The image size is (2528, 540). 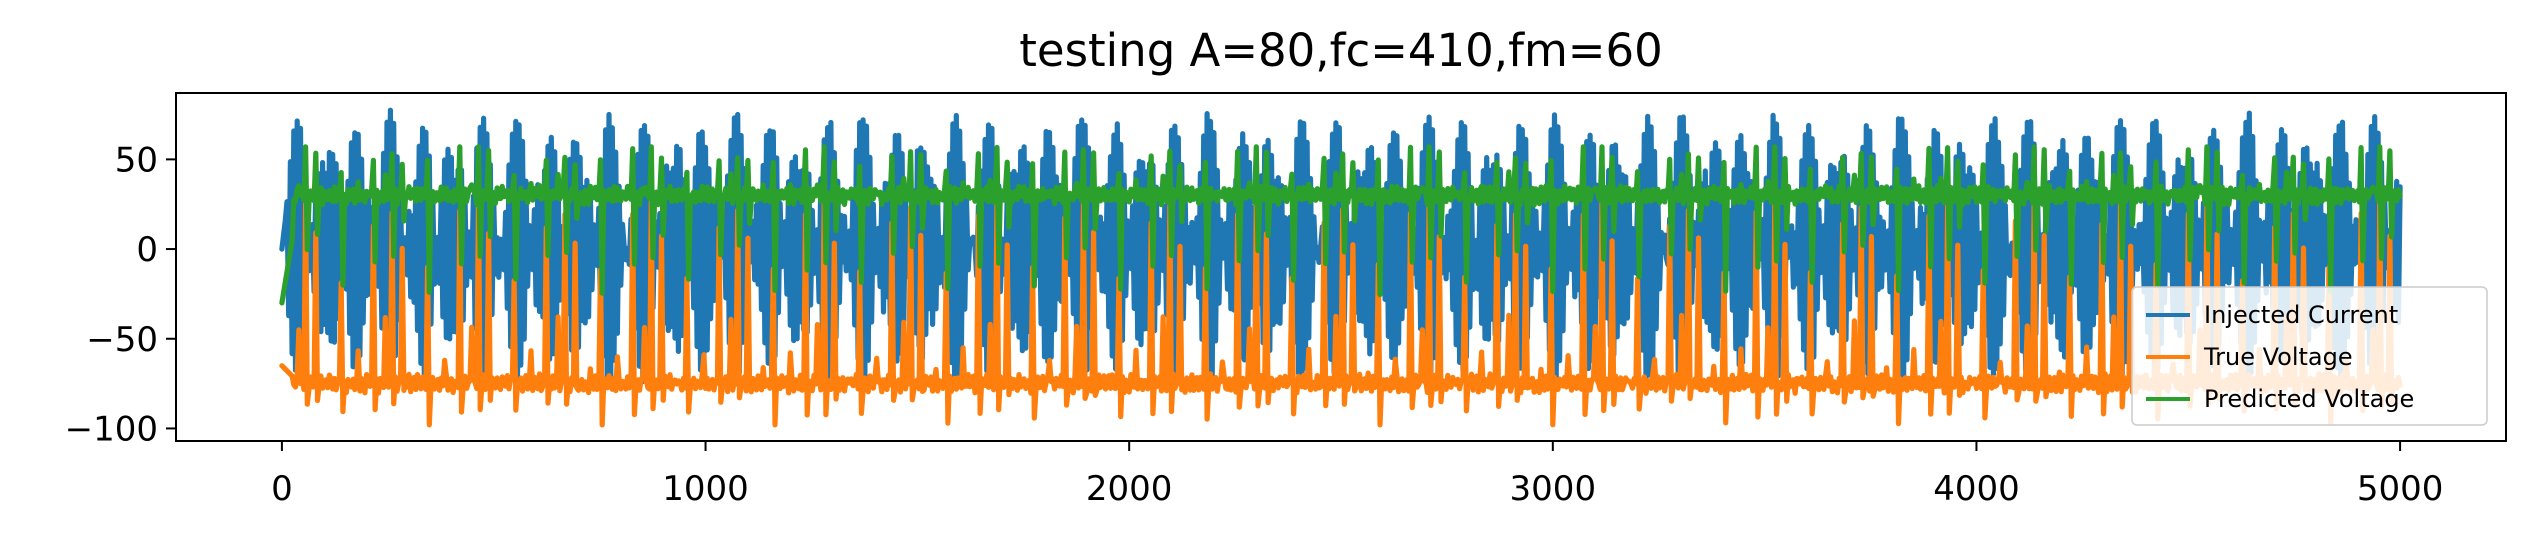 What do you see at coordinates (111, 429) in the screenshot?
I see `y-tick-label: −100` at bounding box center [111, 429].